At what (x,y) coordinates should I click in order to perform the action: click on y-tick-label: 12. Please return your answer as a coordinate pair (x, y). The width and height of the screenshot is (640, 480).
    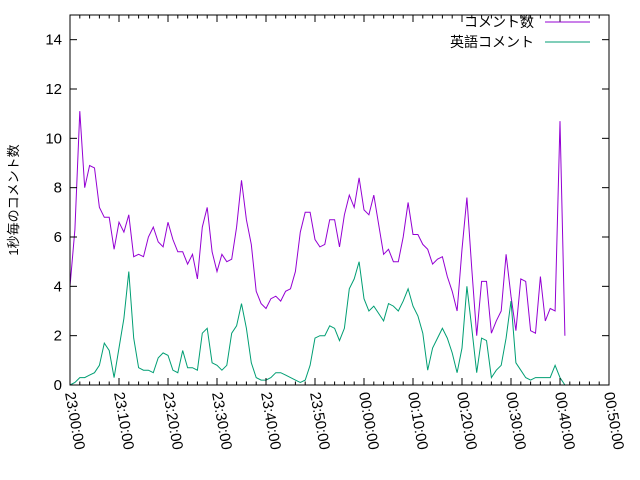
    Looking at the image, I should click on (53, 89).